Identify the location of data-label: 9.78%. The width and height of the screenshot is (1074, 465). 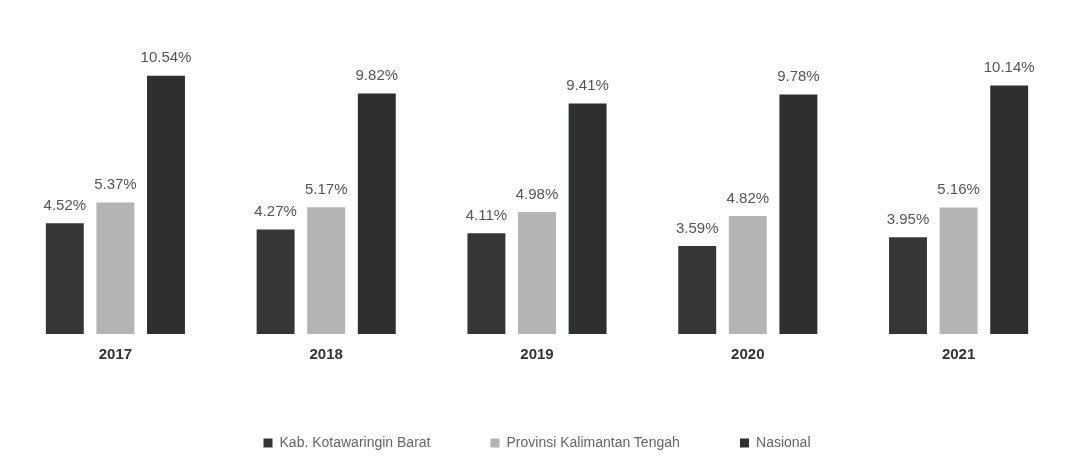
(798, 76).